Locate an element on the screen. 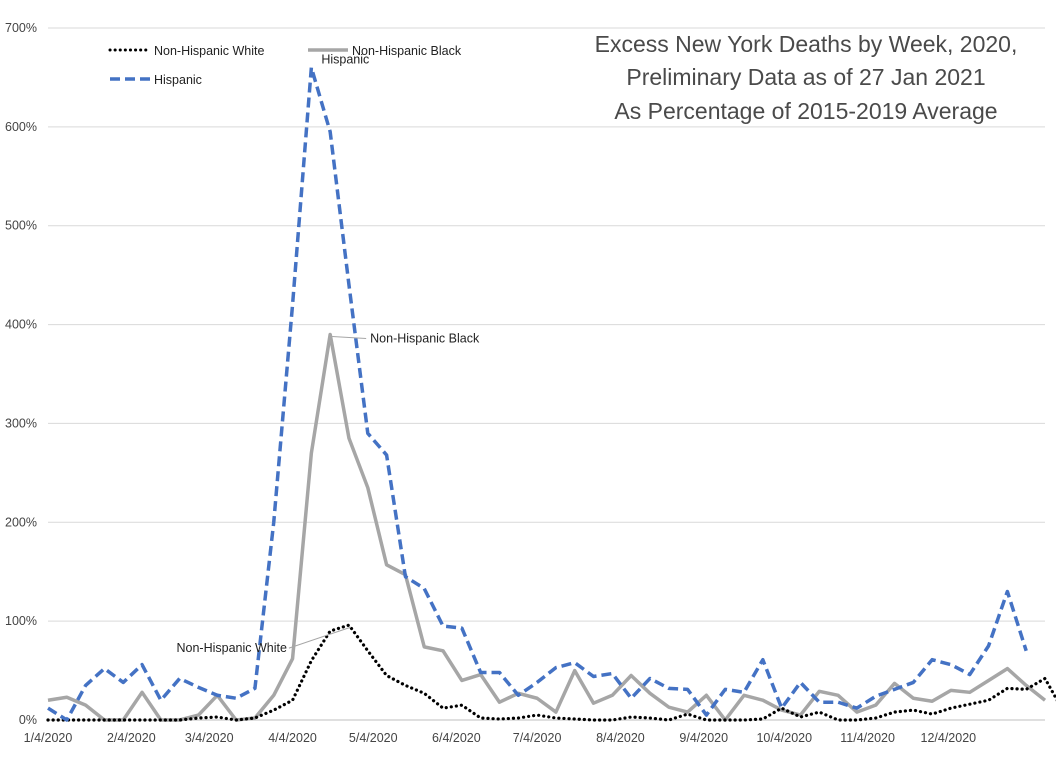  x-tick-label: 6/4/2020 is located at coordinates (456, 738).